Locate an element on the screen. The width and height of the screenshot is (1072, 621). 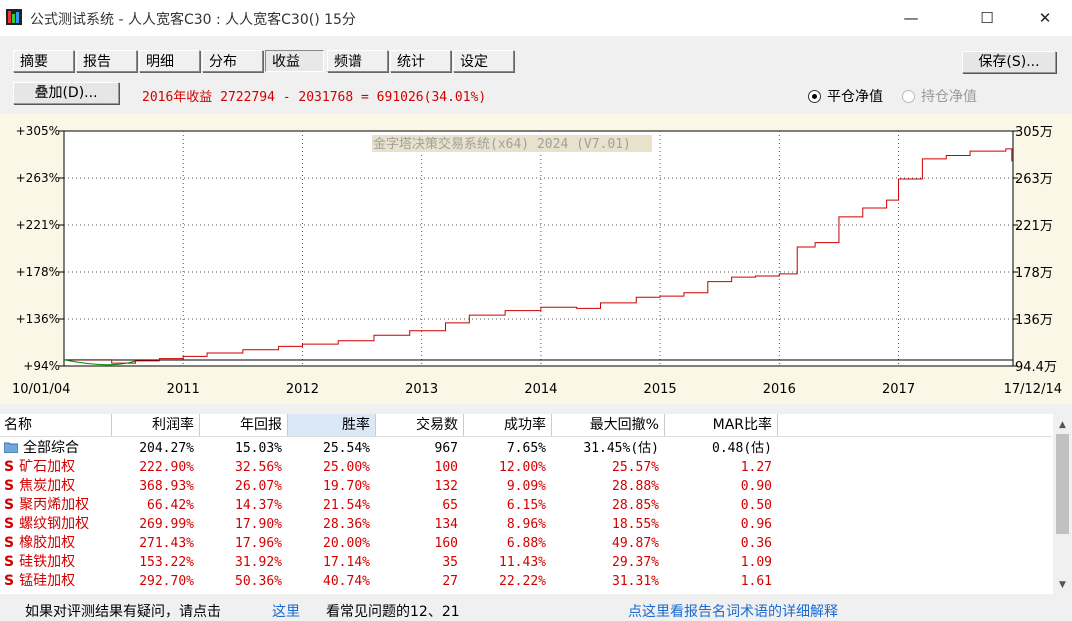
table-cell: 50.36% is located at coordinates (258, 581).